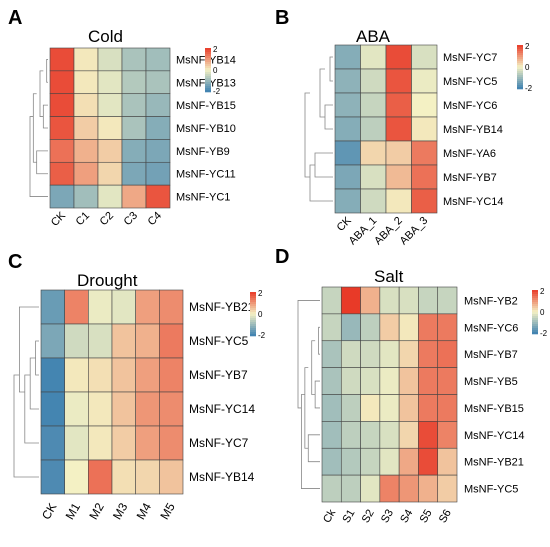 This screenshot has height=547, width=550. What do you see at coordinates (203, 198) in the screenshot?
I see `row-label: MsNF-YC1` at bounding box center [203, 198].